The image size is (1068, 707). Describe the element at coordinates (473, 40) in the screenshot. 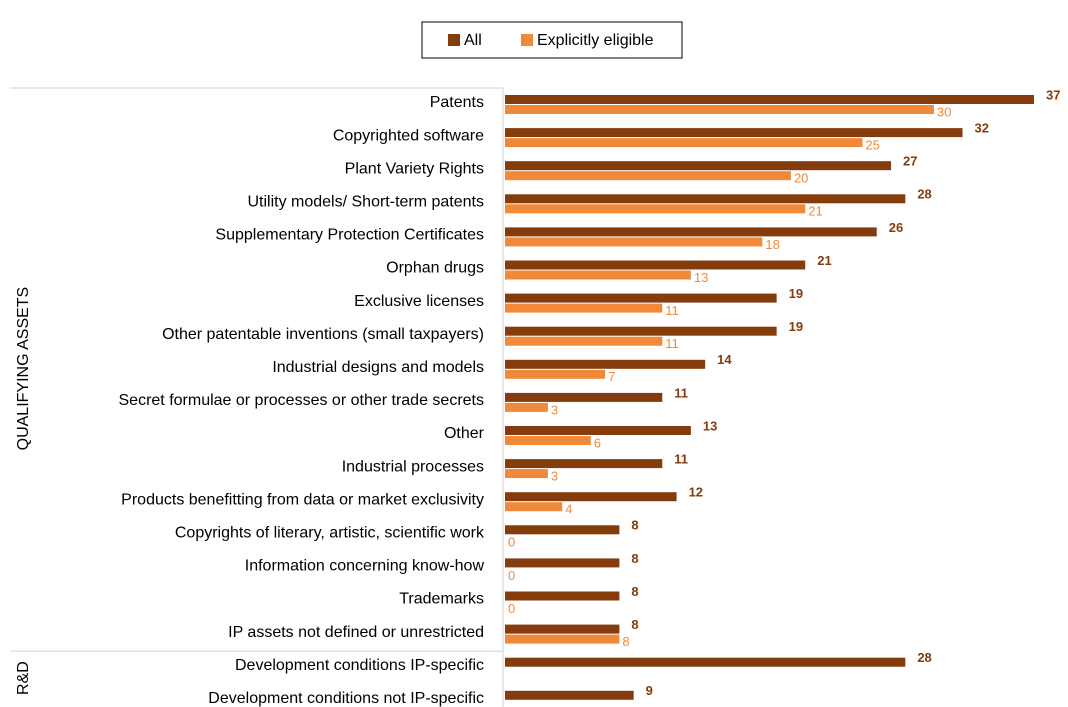

I see `legend-label: All` at that location.